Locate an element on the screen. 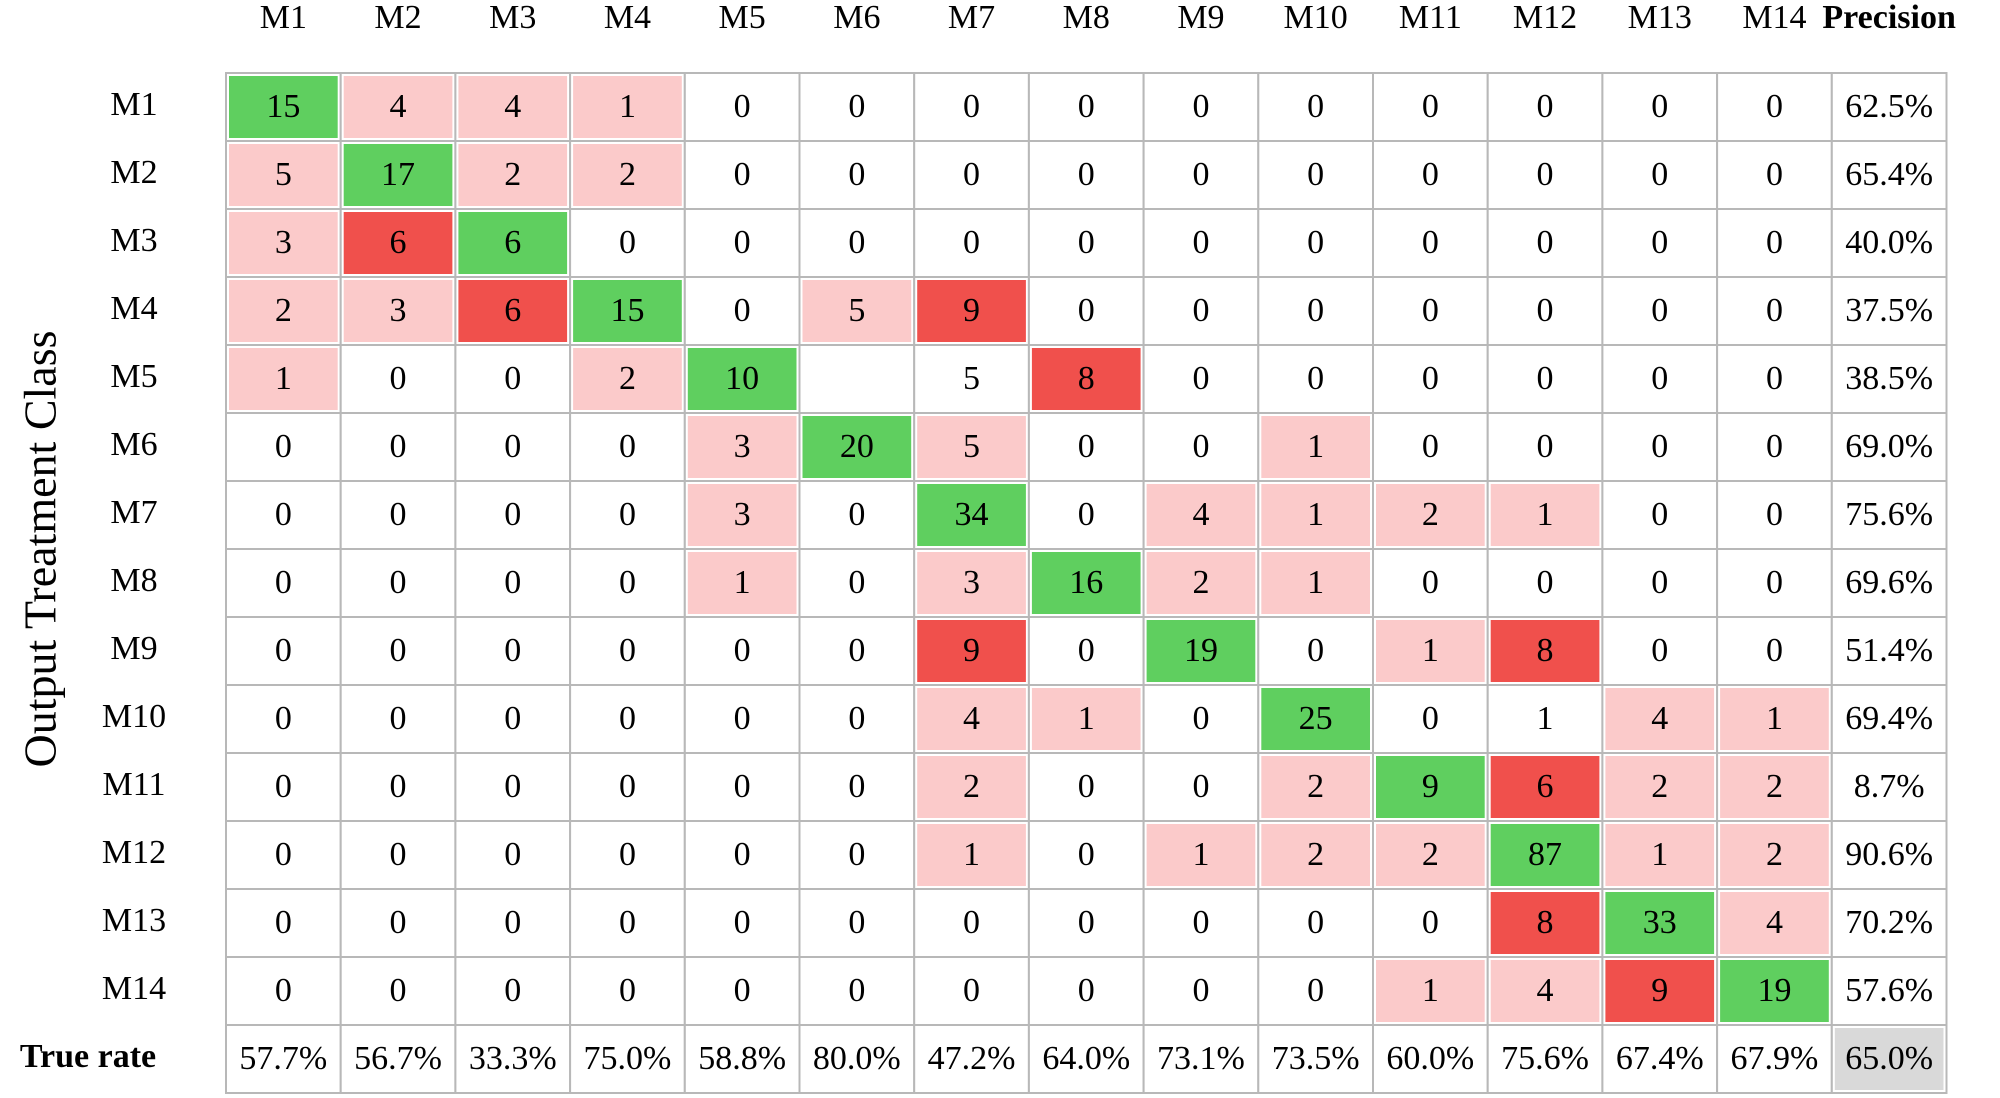 The image size is (2000, 1098). cell-value: 65.0% is located at coordinates (1889, 1058).